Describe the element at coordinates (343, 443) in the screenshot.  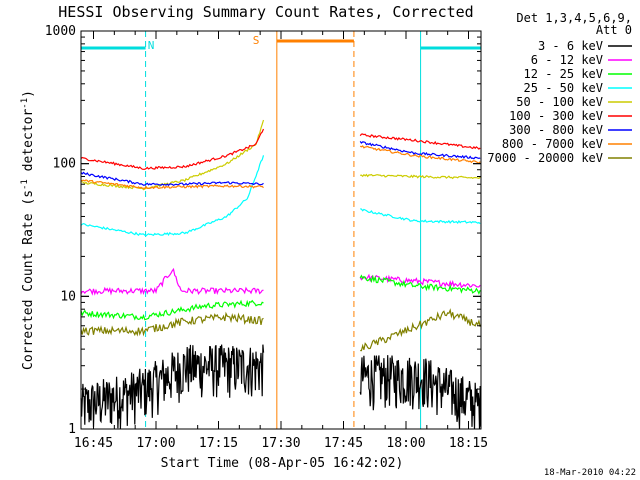
I see `x-tick-label: 17:45` at that location.